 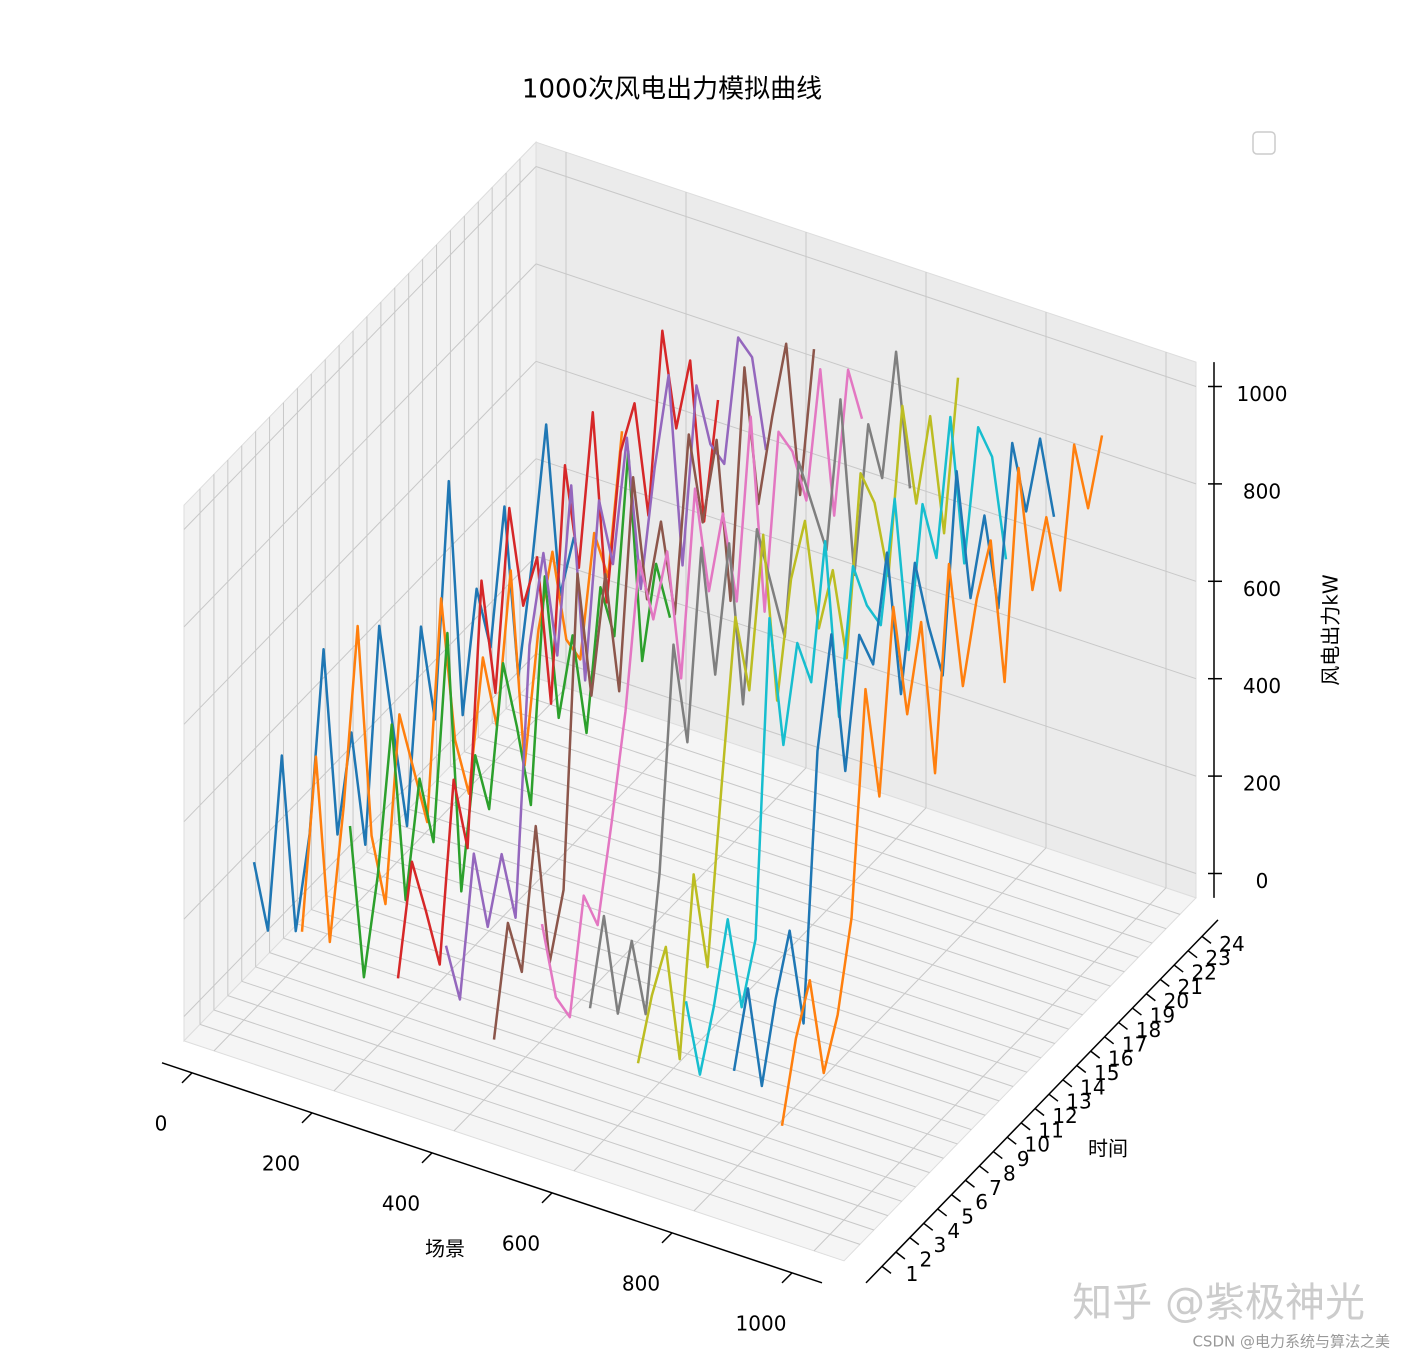 What do you see at coordinates (1217, 958) in the screenshot?
I see `y-tick-label: 23` at bounding box center [1217, 958].